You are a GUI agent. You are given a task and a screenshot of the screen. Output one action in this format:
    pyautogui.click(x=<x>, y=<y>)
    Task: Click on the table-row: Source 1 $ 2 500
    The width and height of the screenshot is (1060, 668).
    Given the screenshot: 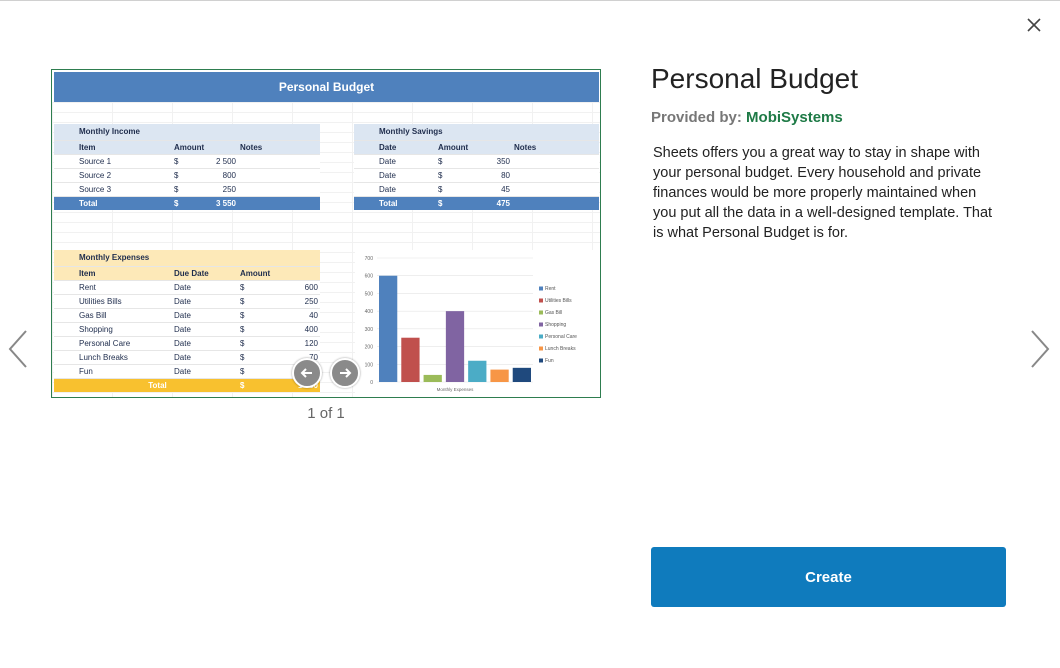 What is the action you would take?
    pyautogui.click(x=187, y=161)
    